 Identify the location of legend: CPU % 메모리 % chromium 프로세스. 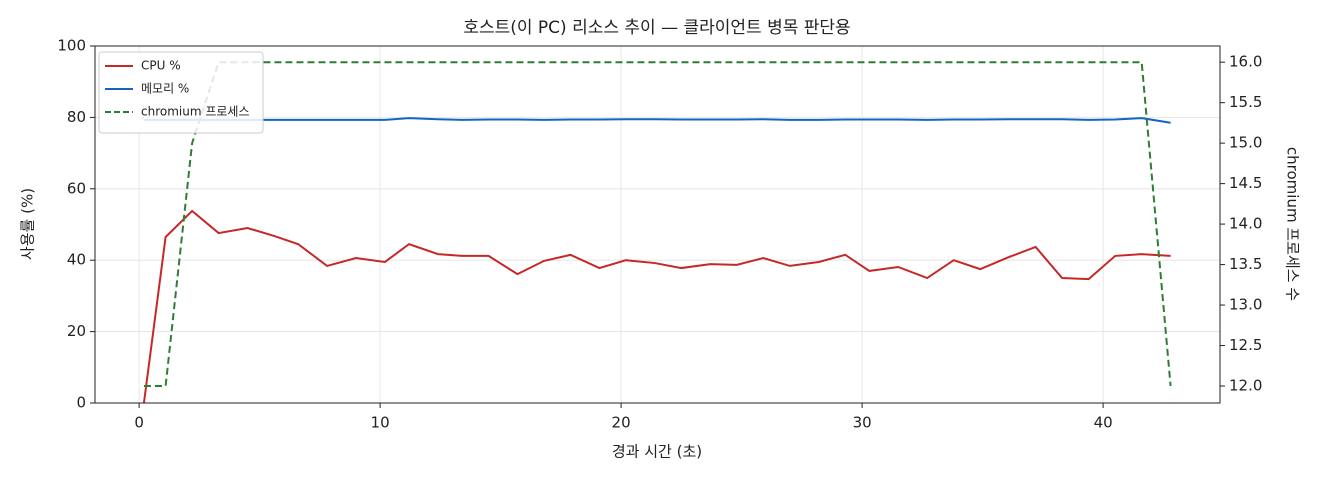
(181, 92).